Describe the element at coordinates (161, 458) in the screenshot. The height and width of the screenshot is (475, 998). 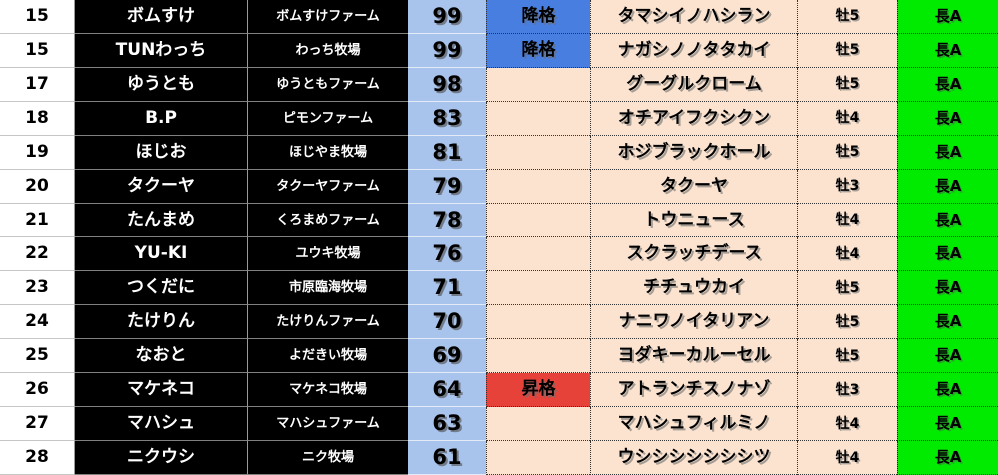
I see `owner-cell: ニクウシ` at that location.